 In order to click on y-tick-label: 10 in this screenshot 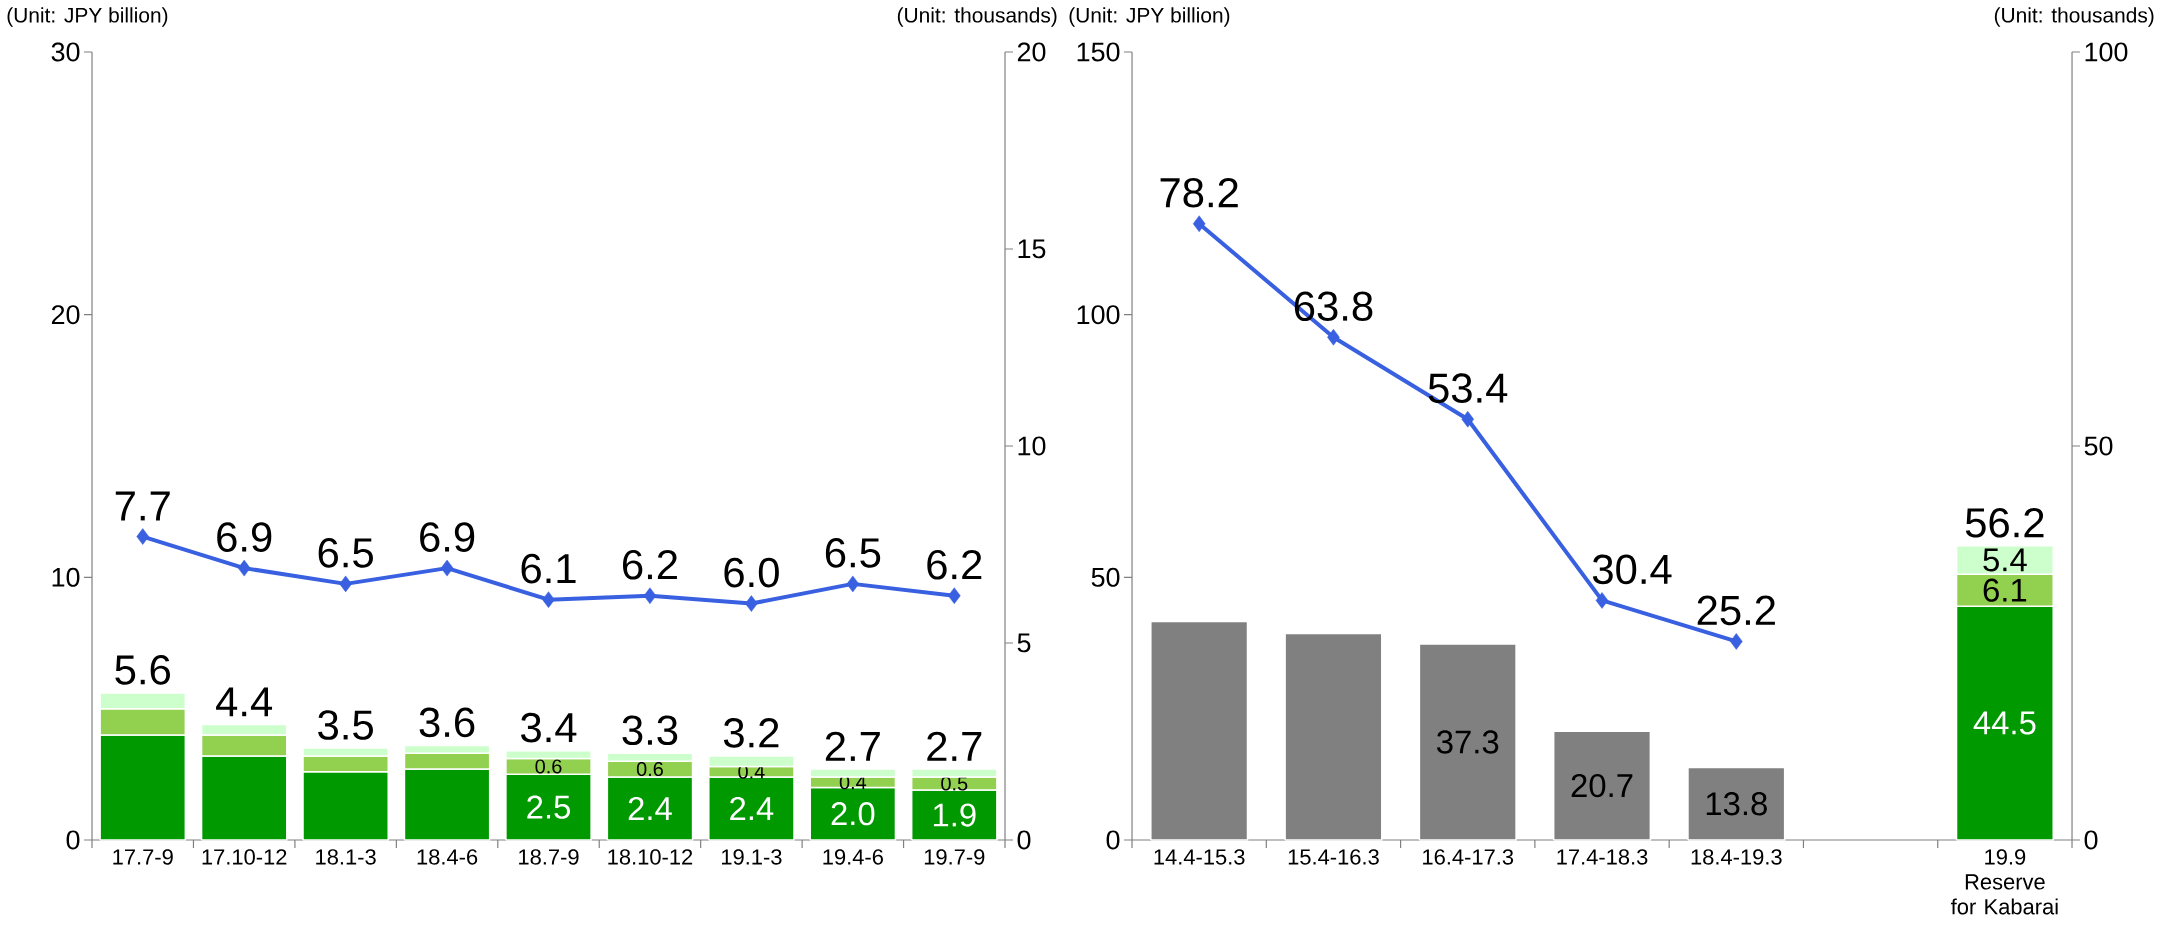, I will do `click(66, 577)`.